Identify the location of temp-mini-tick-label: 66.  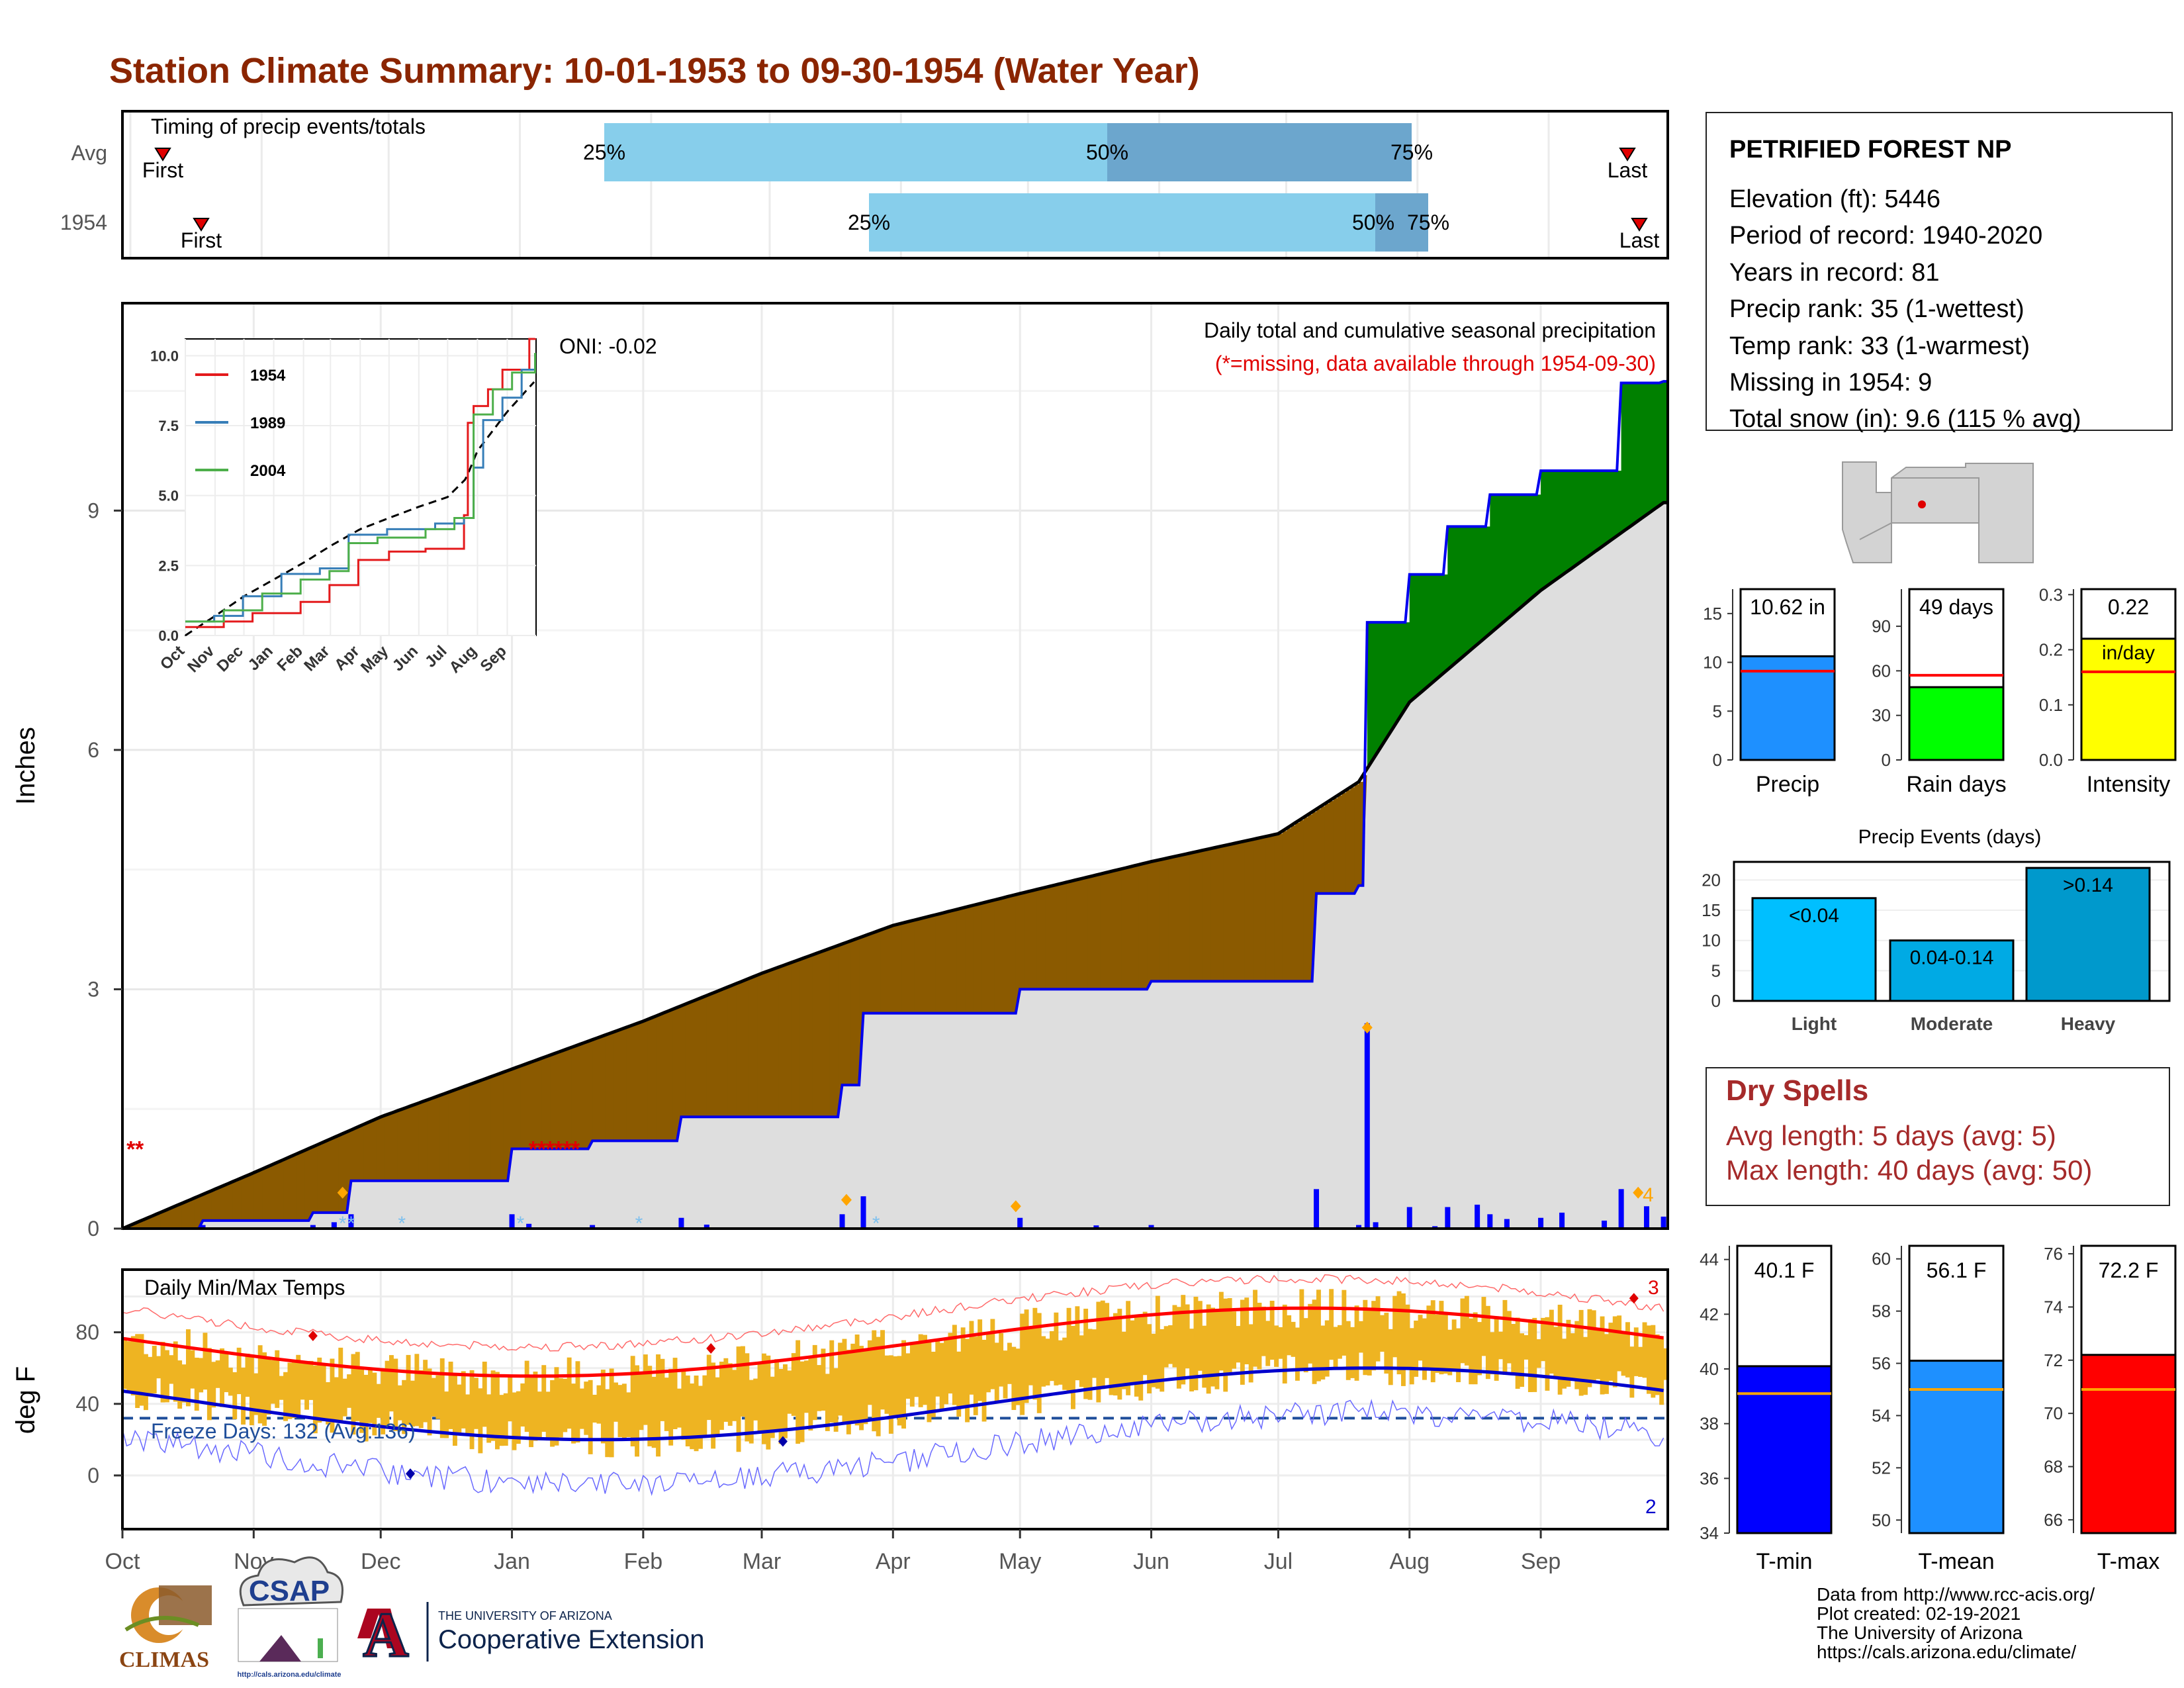
(2053, 1520).